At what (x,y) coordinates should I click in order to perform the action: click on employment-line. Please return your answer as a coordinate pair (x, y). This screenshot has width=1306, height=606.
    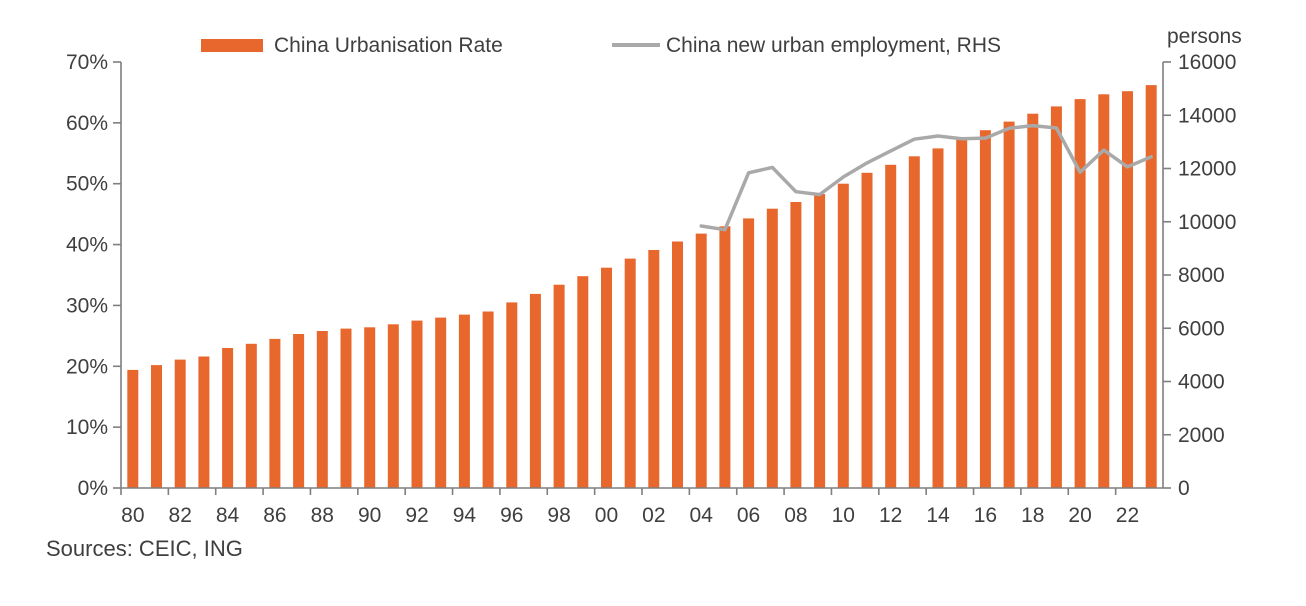
    Looking at the image, I should click on (926, 177).